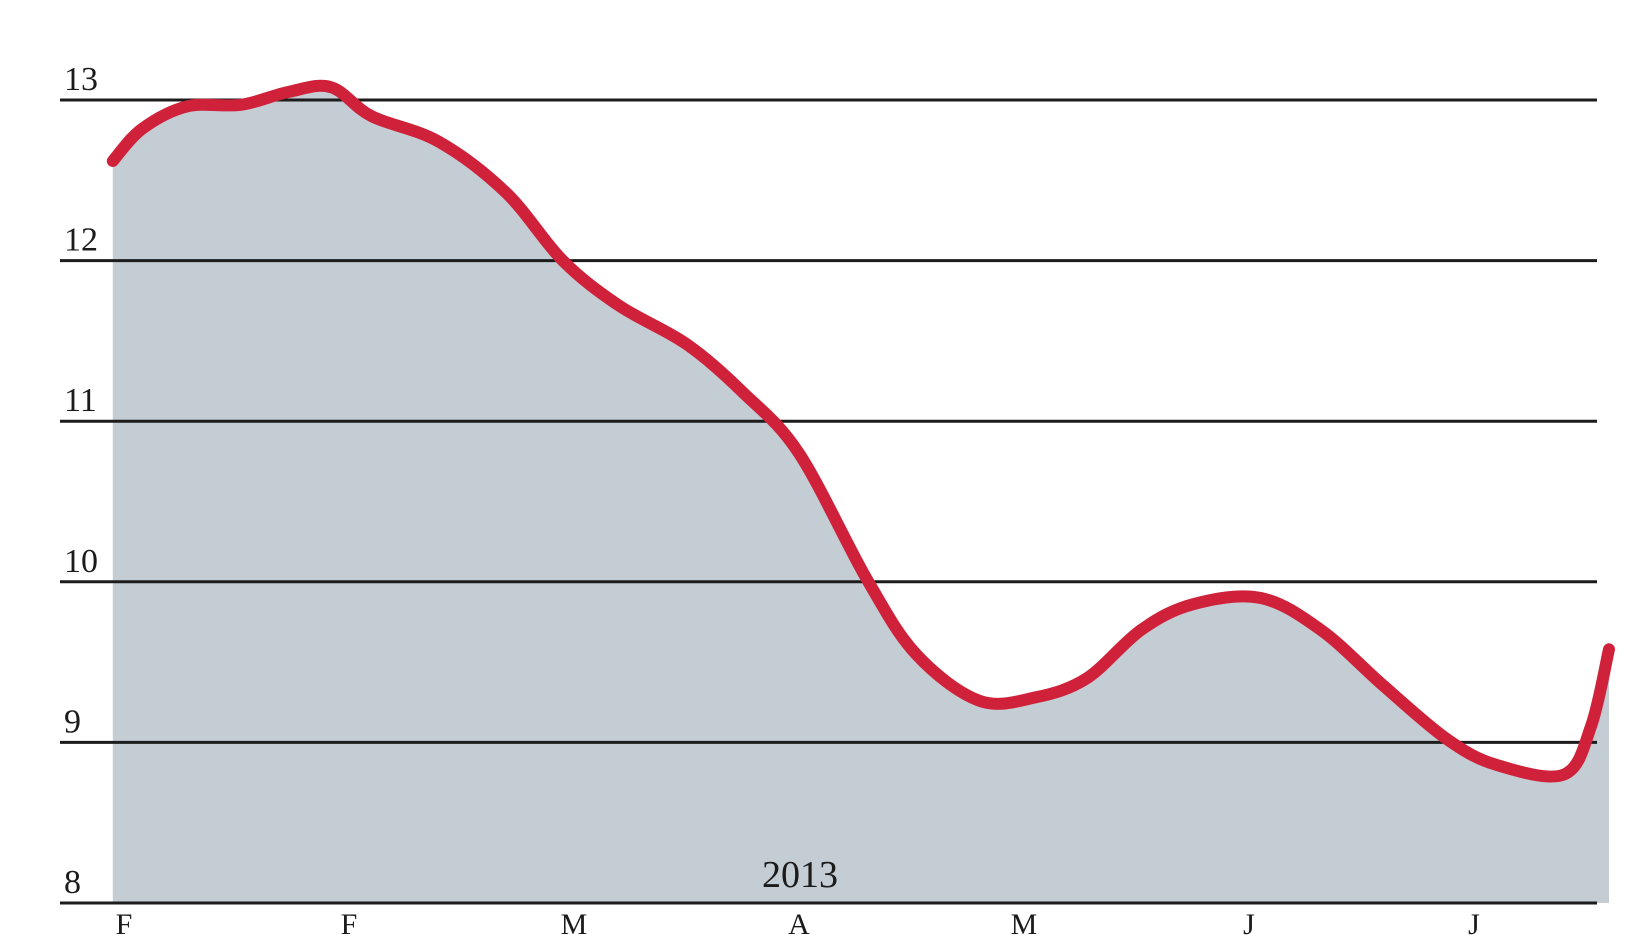 The width and height of the screenshot is (1633, 935). Describe the element at coordinates (81, 79) in the screenshot. I see `y-tick-label: 13` at that location.